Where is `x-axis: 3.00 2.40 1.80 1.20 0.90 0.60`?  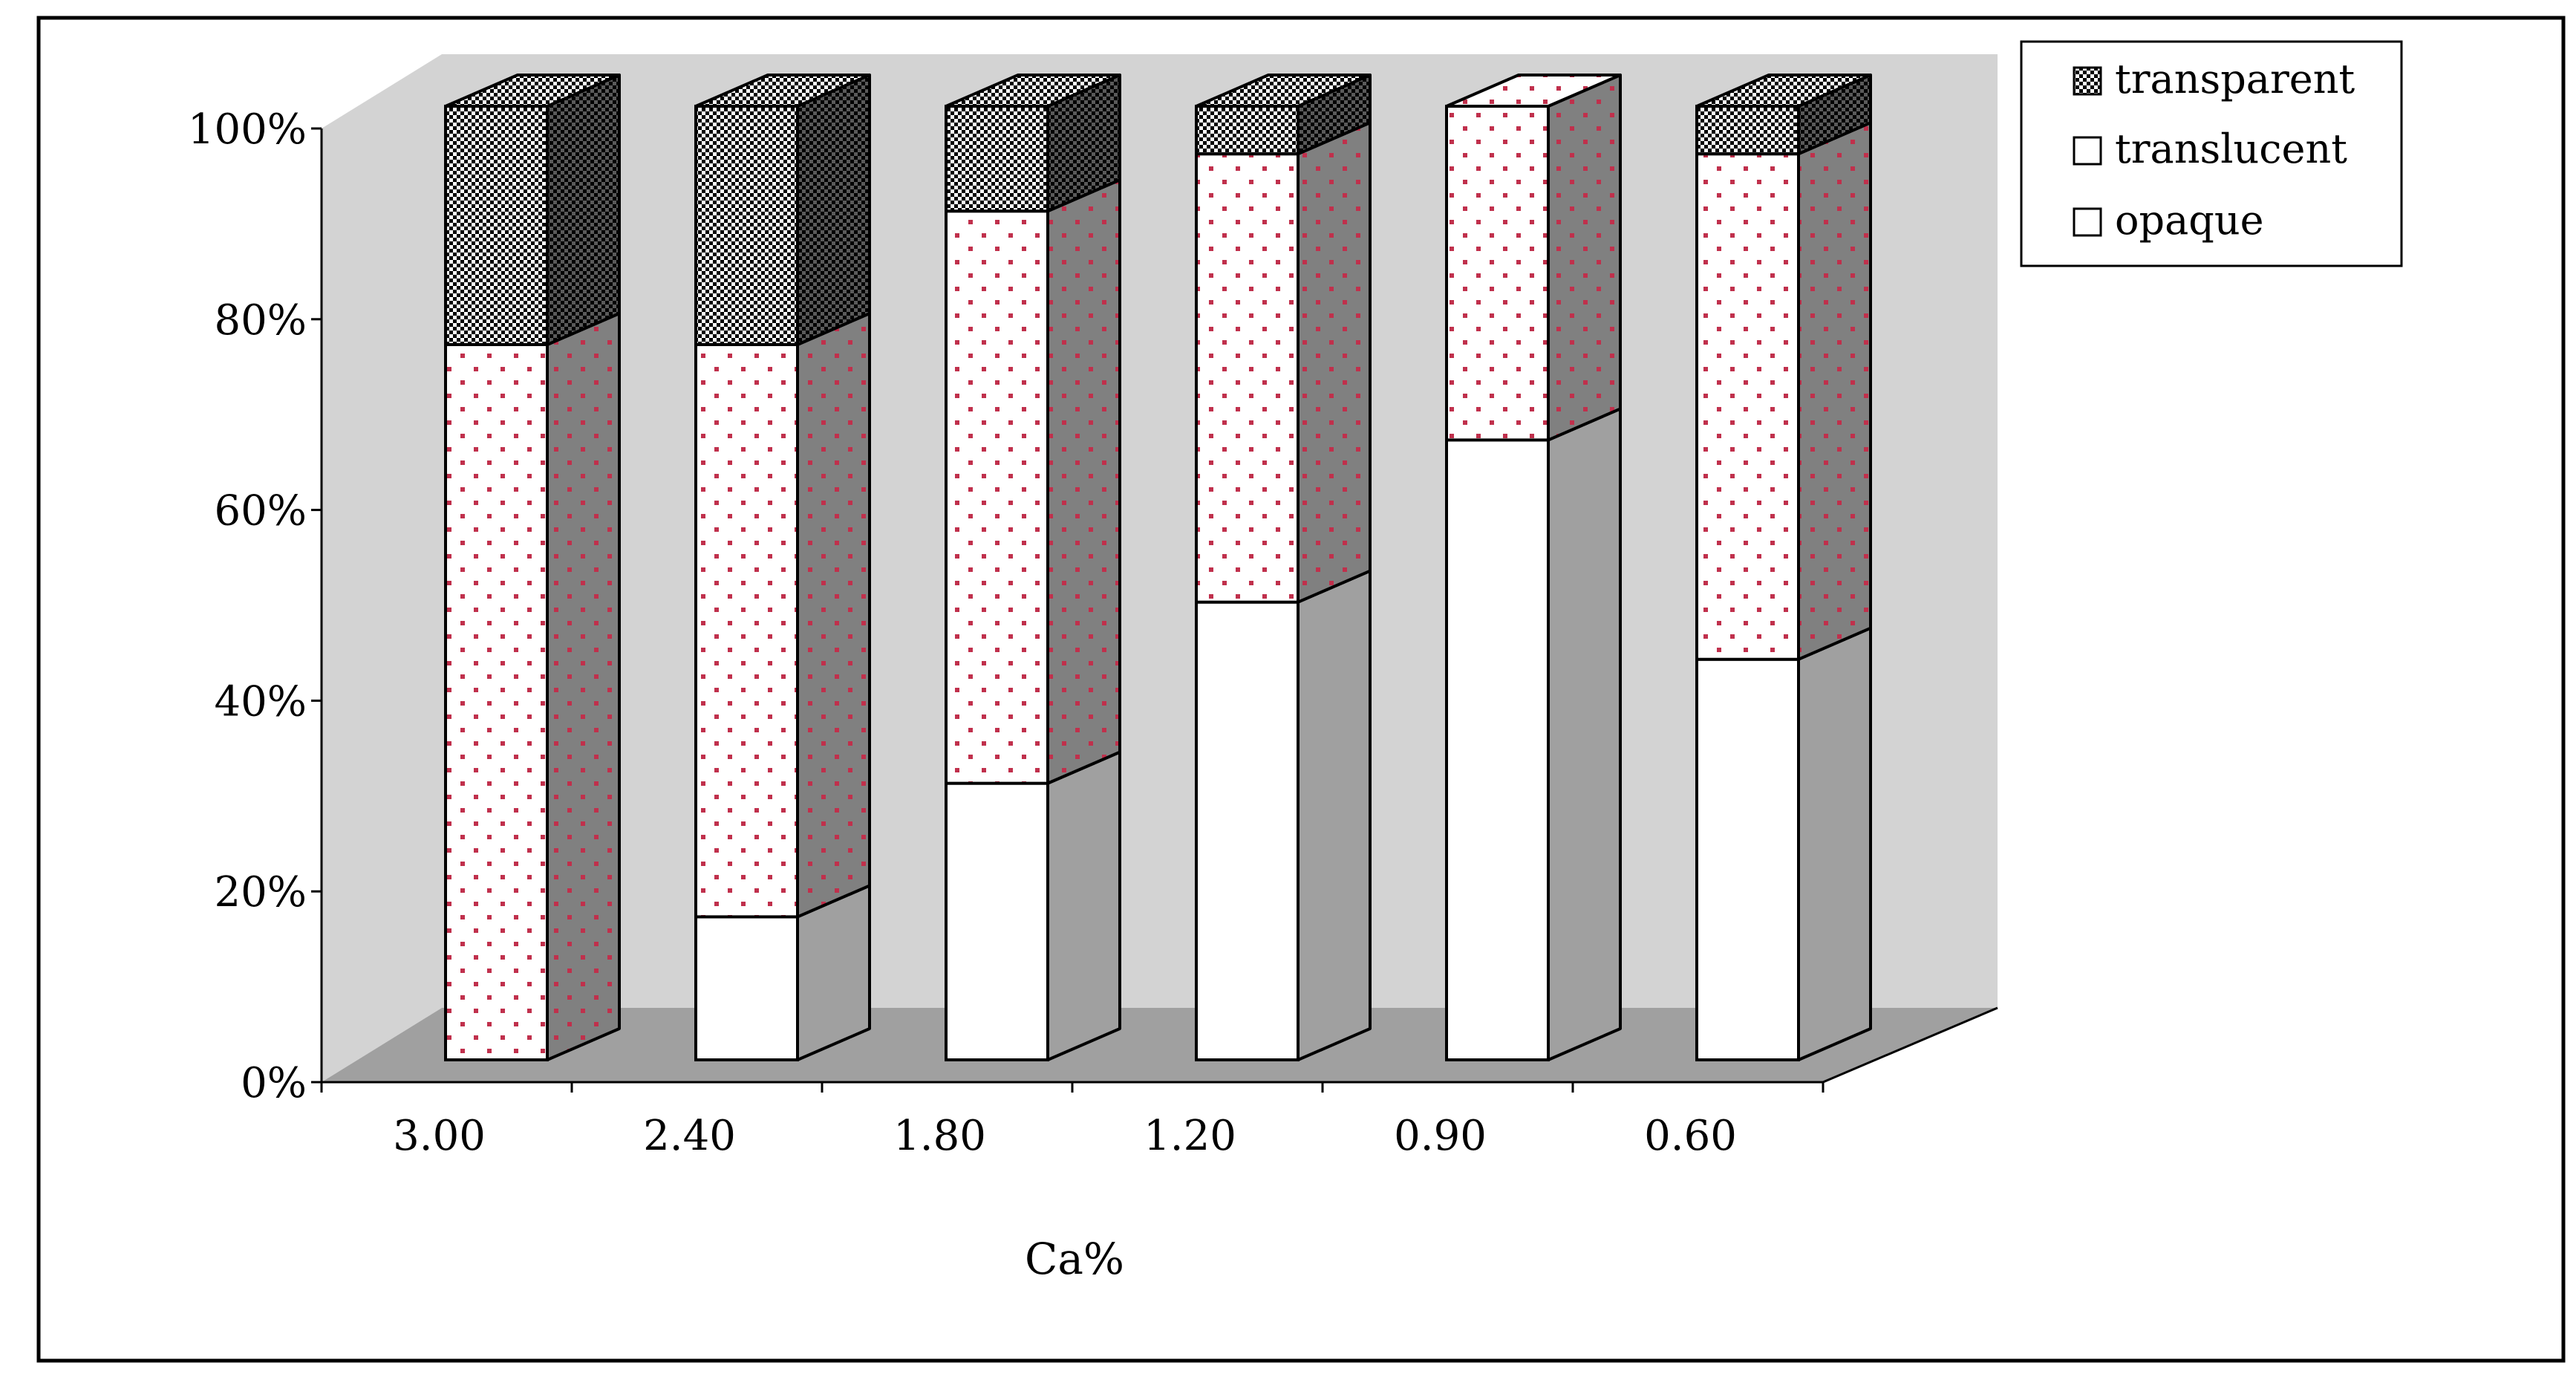 x-axis: 3.00 2.40 1.80 1.20 0.90 0.60 is located at coordinates (1159, 1083).